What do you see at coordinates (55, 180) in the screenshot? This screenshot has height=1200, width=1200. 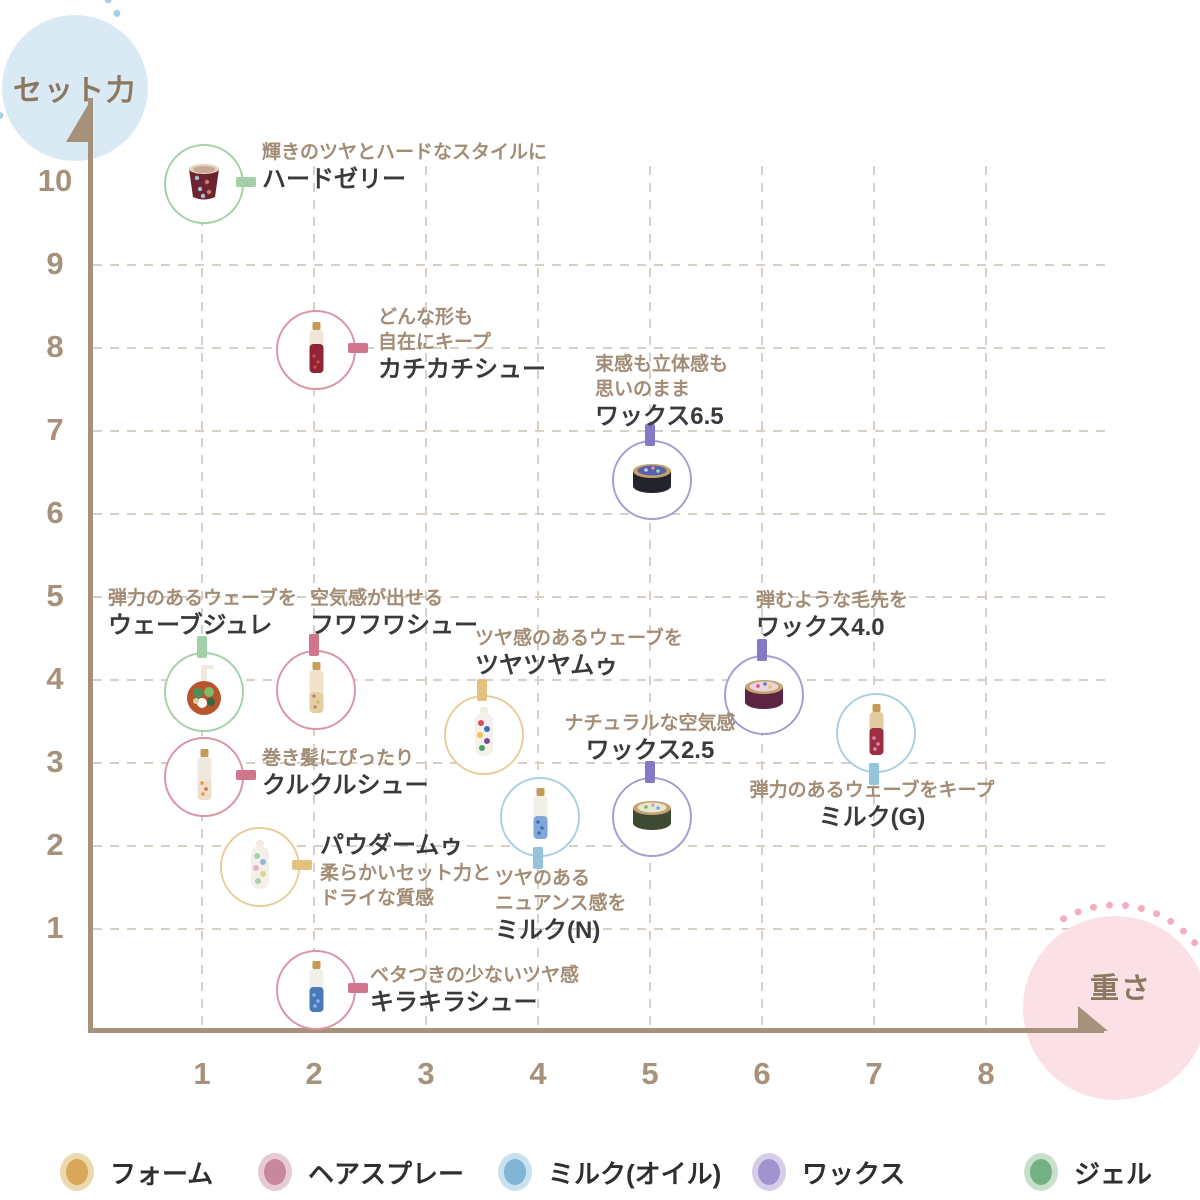 I see `y-tick-label: 10` at bounding box center [55, 180].